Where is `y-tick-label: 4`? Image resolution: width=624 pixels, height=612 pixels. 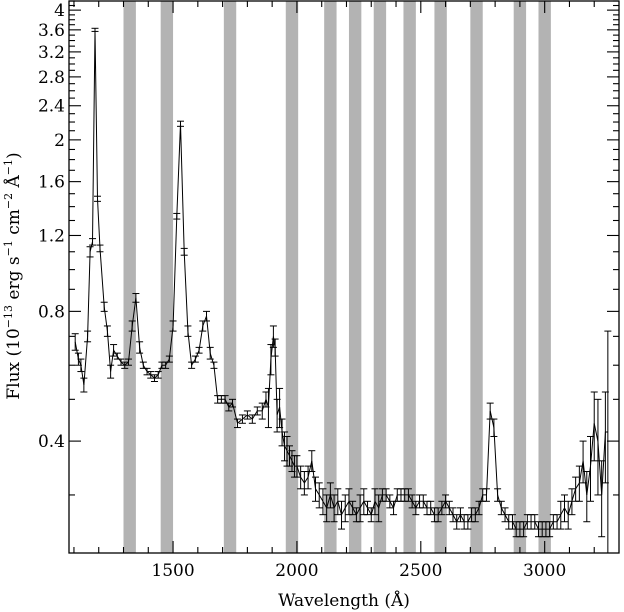 y-tick-label: 4 is located at coordinates (59, 11).